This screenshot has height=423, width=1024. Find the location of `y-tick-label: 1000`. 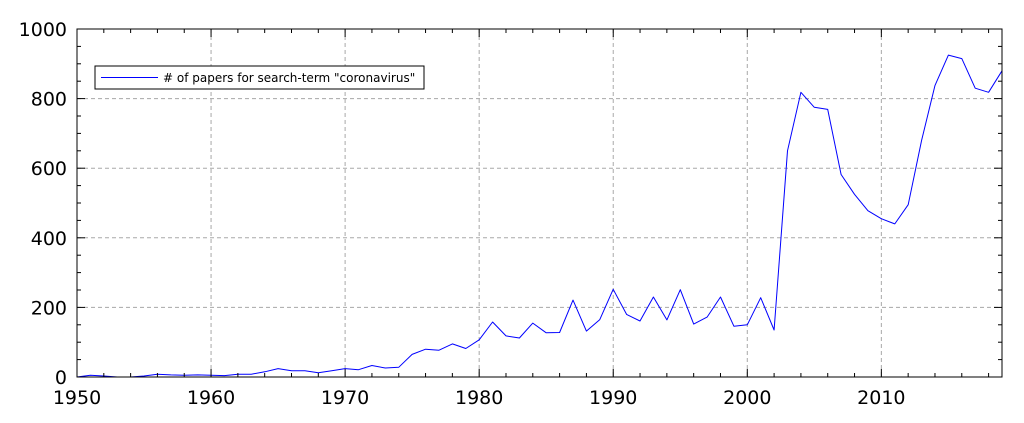

y-tick-label: 1000 is located at coordinates (43, 30).